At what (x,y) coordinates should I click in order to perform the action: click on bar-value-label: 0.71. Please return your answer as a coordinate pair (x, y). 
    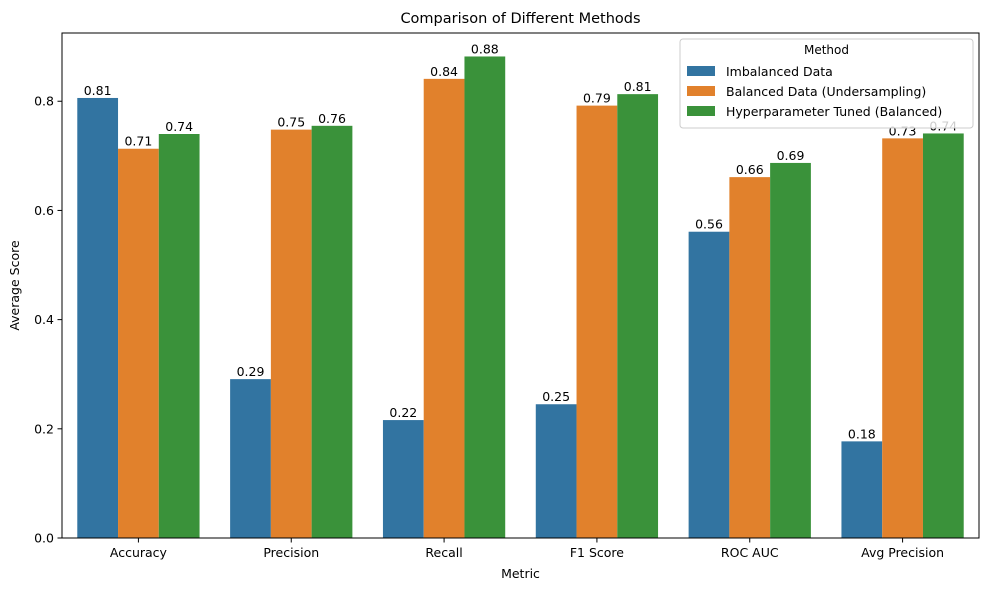
    Looking at the image, I should click on (138, 141).